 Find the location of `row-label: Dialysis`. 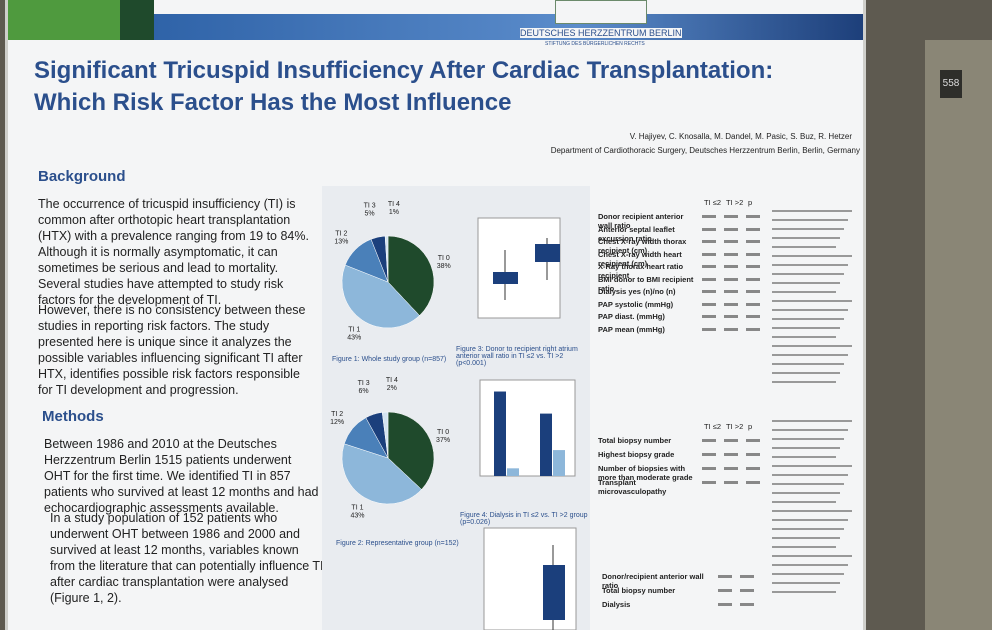

row-label: Dialysis is located at coordinates (616, 604).